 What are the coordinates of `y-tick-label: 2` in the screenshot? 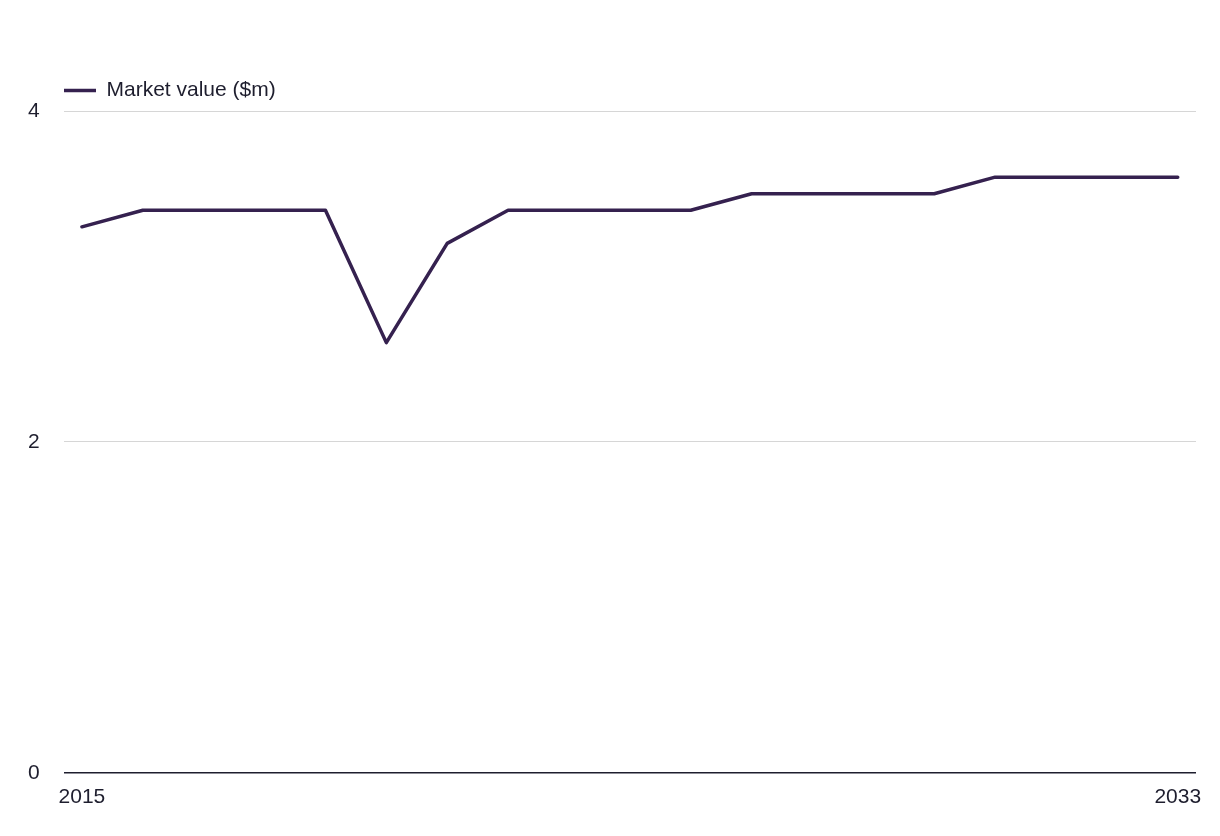 It's located at (33, 440).